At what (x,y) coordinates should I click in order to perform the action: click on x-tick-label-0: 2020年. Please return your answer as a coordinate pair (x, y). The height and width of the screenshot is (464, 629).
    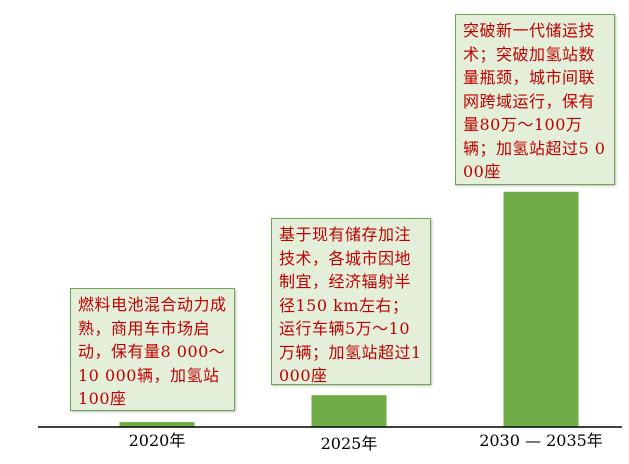
    Looking at the image, I should click on (157, 440).